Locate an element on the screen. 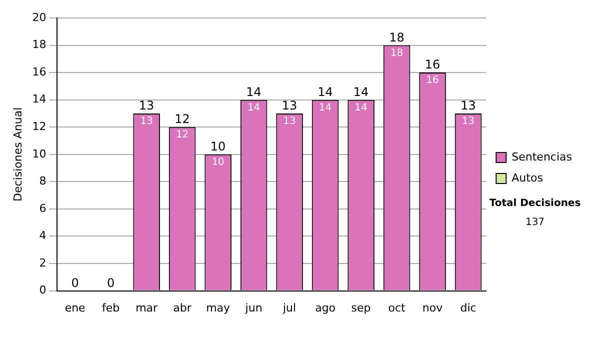  y-tick-label: 2 is located at coordinates (42, 263).